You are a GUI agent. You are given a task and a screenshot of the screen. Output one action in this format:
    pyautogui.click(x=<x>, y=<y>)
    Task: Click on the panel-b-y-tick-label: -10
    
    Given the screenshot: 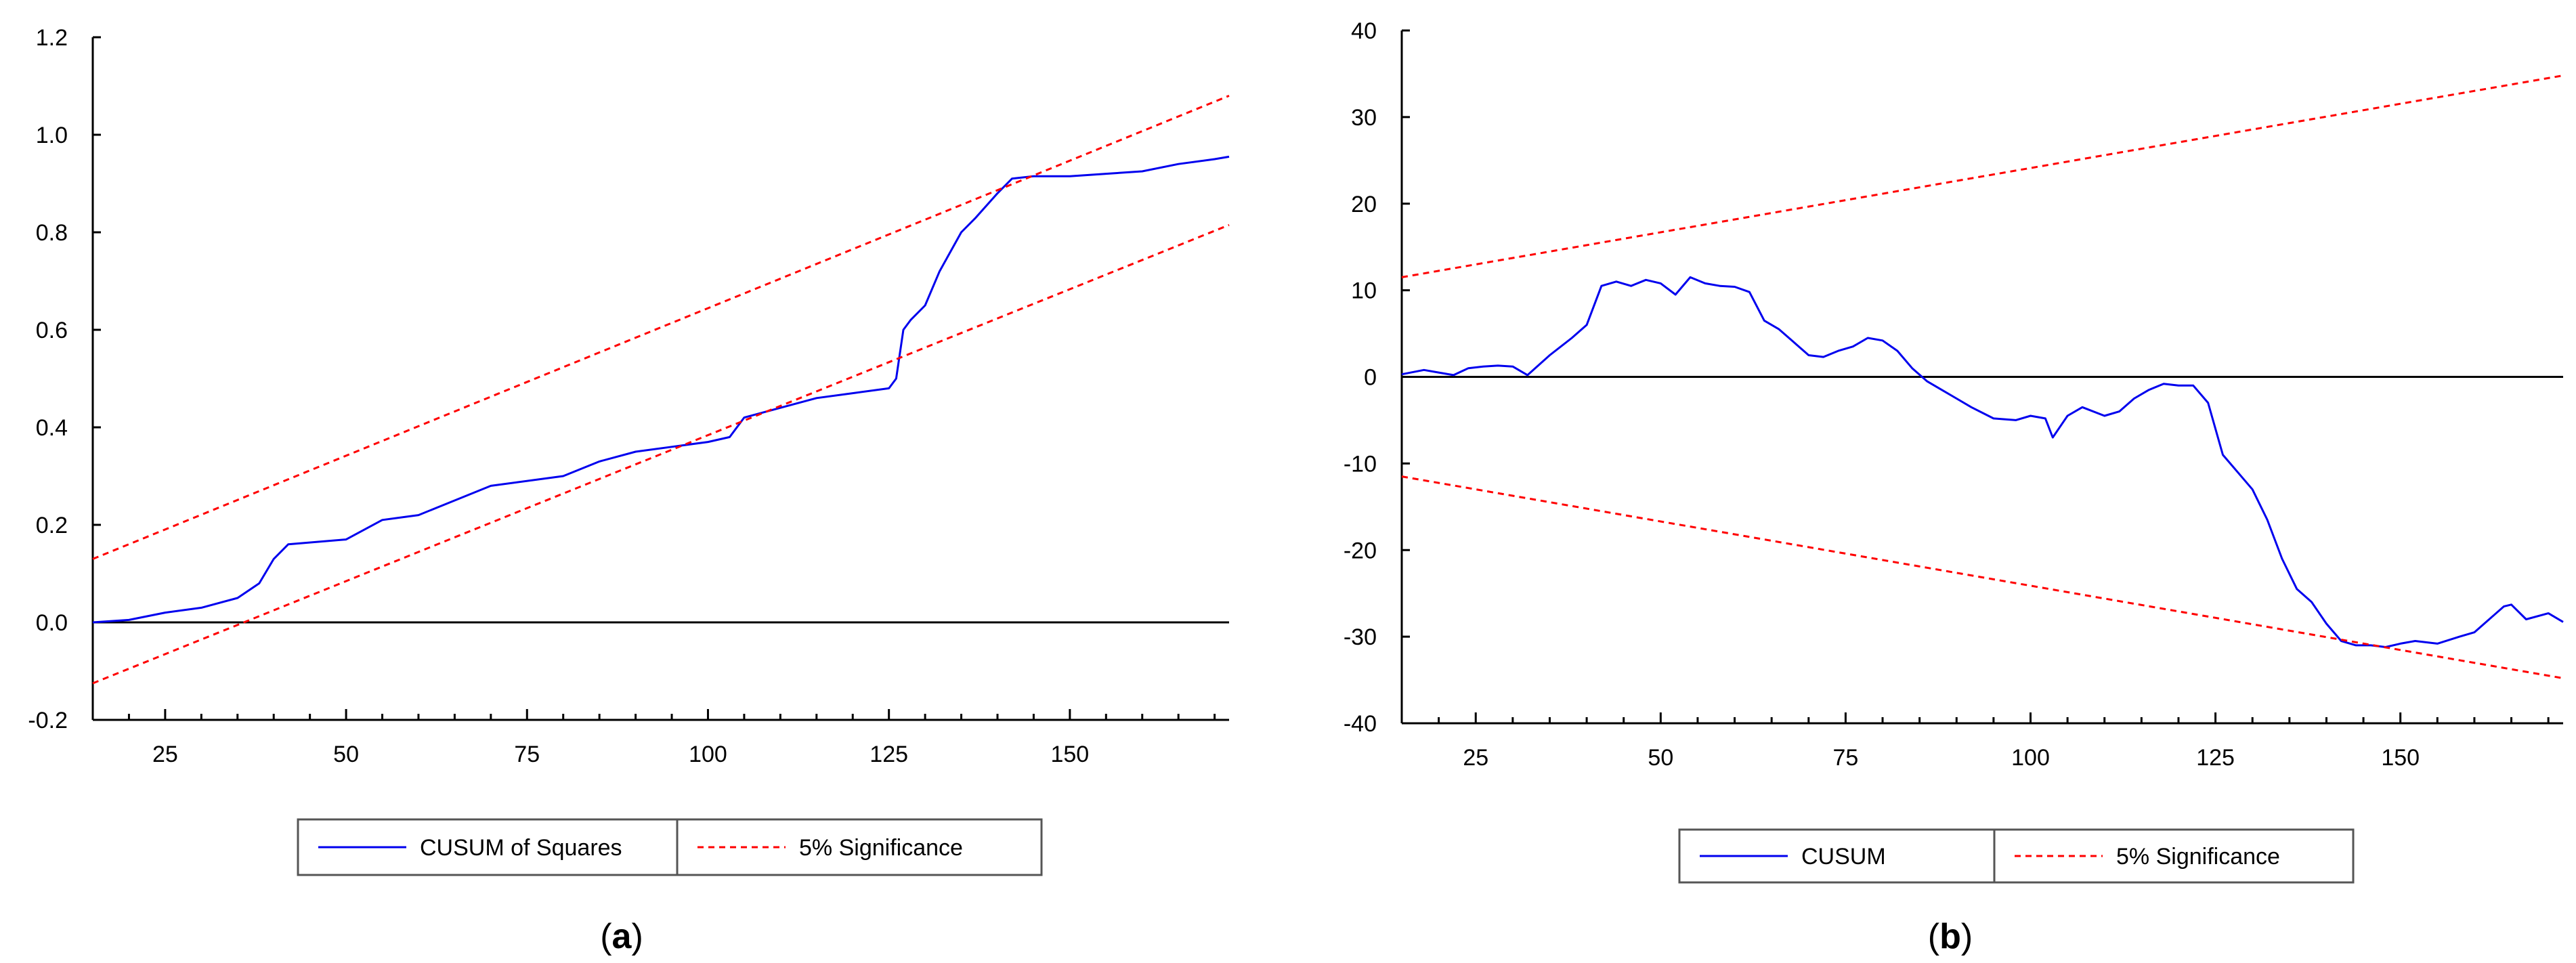 What is the action you would take?
    pyautogui.click(x=1360, y=464)
    